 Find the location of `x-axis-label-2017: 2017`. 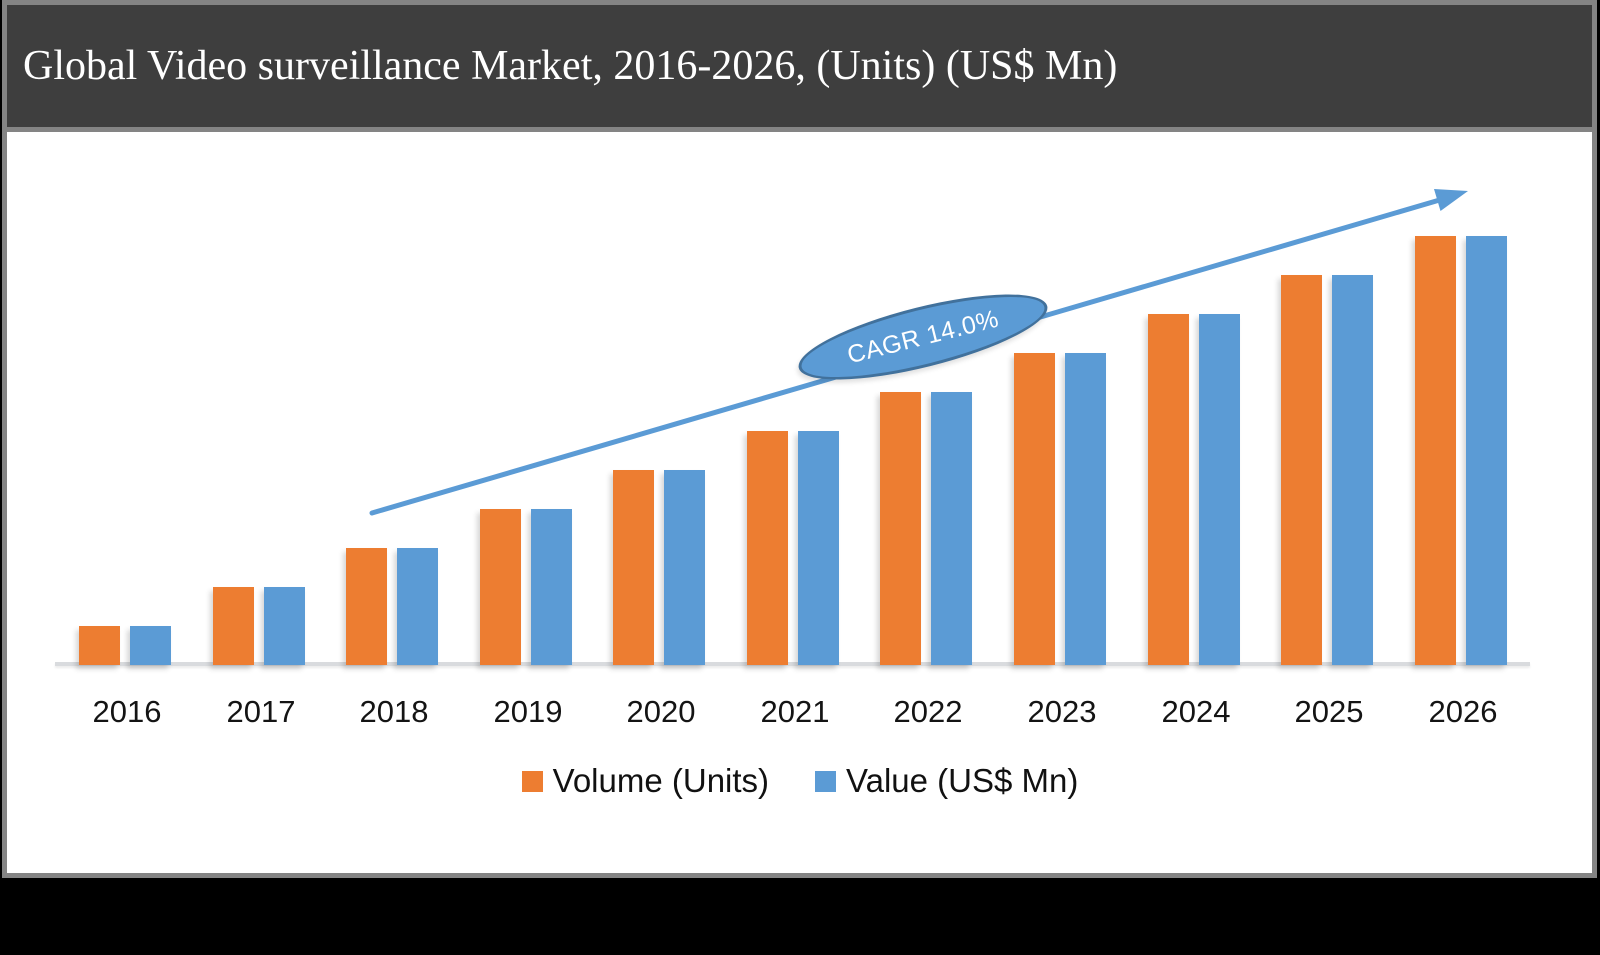

x-axis-label-2017: 2017 is located at coordinates (261, 711).